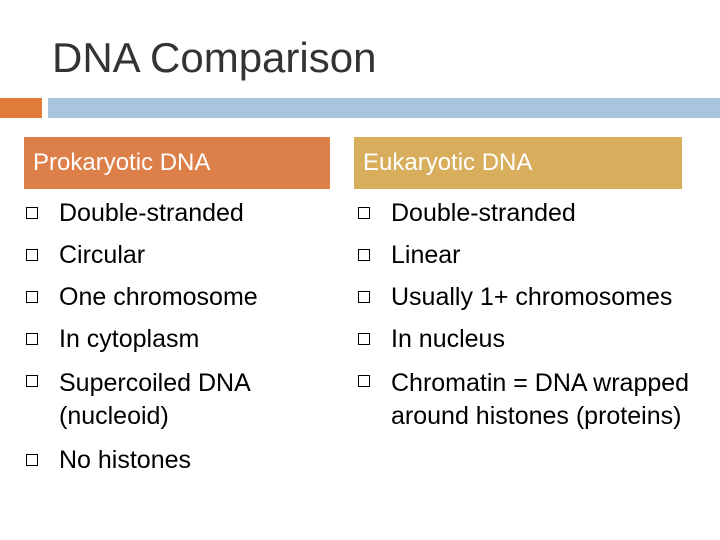 The image size is (720, 540). I want to click on list-item-text: One chromosome, so click(158, 297).